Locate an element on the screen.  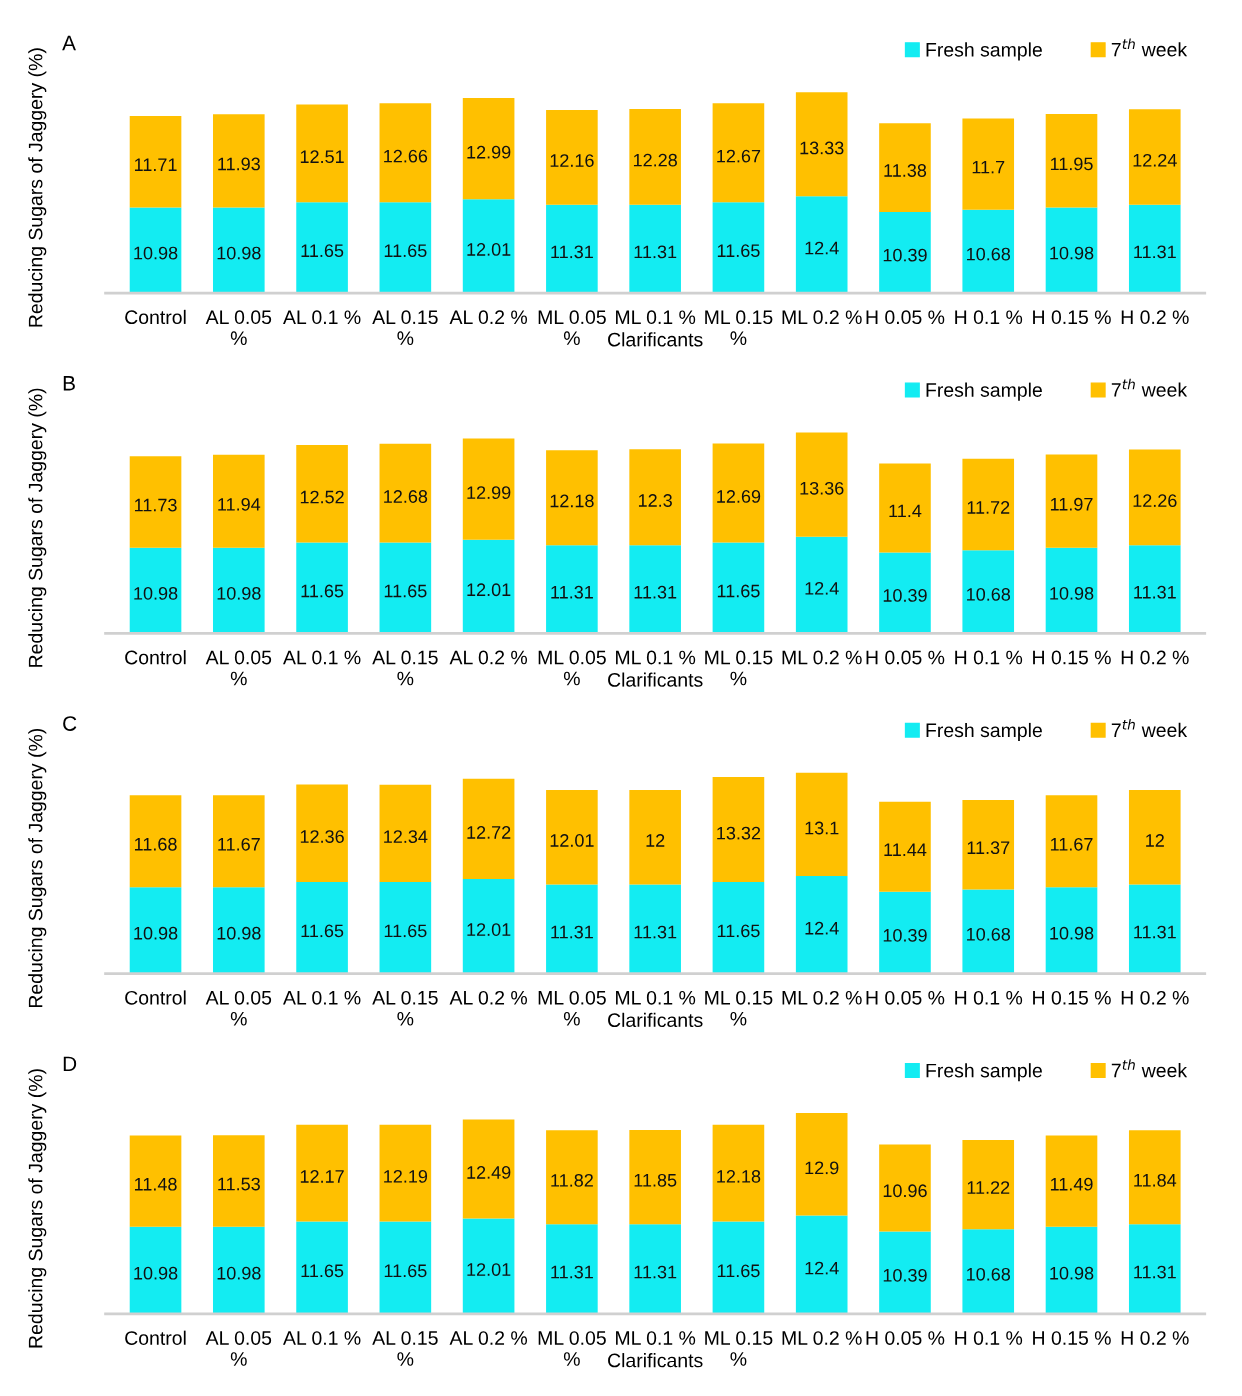
x-tick-label: AL 0.15 % is located at coordinates (405, 327).